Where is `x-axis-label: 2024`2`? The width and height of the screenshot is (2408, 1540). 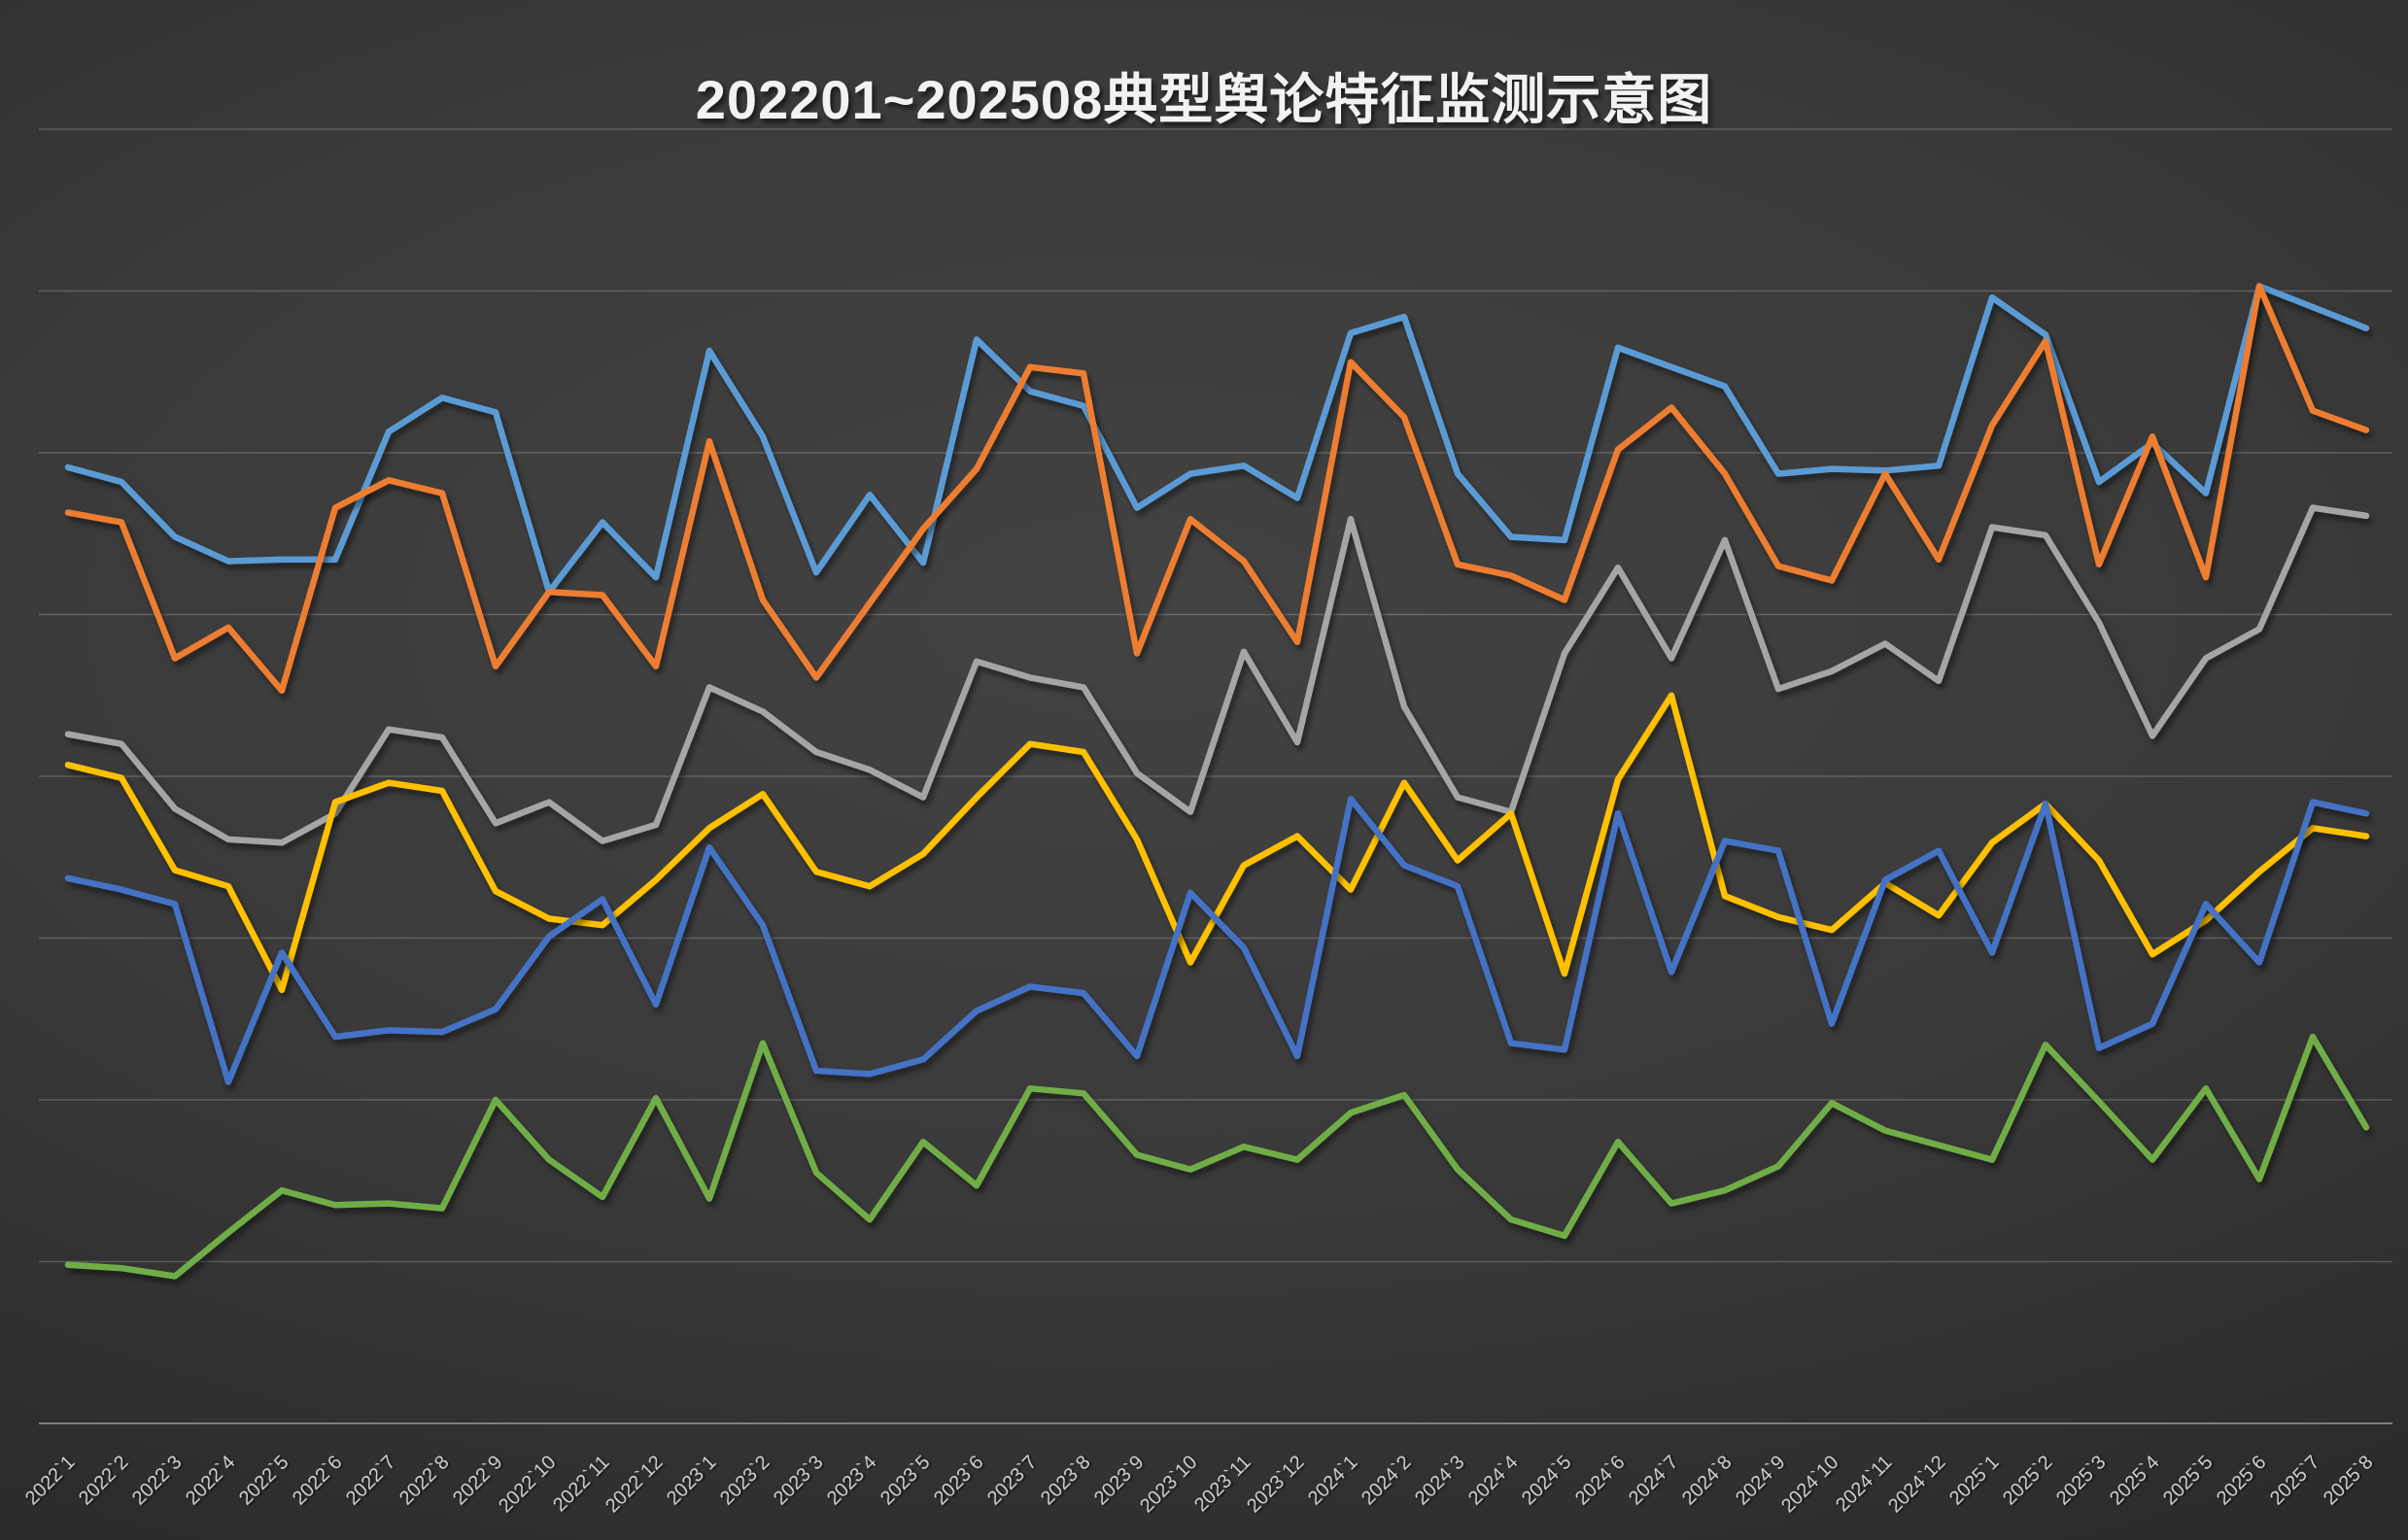 x-axis-label: 2024`2 is located at coordinates (1387, 1481).